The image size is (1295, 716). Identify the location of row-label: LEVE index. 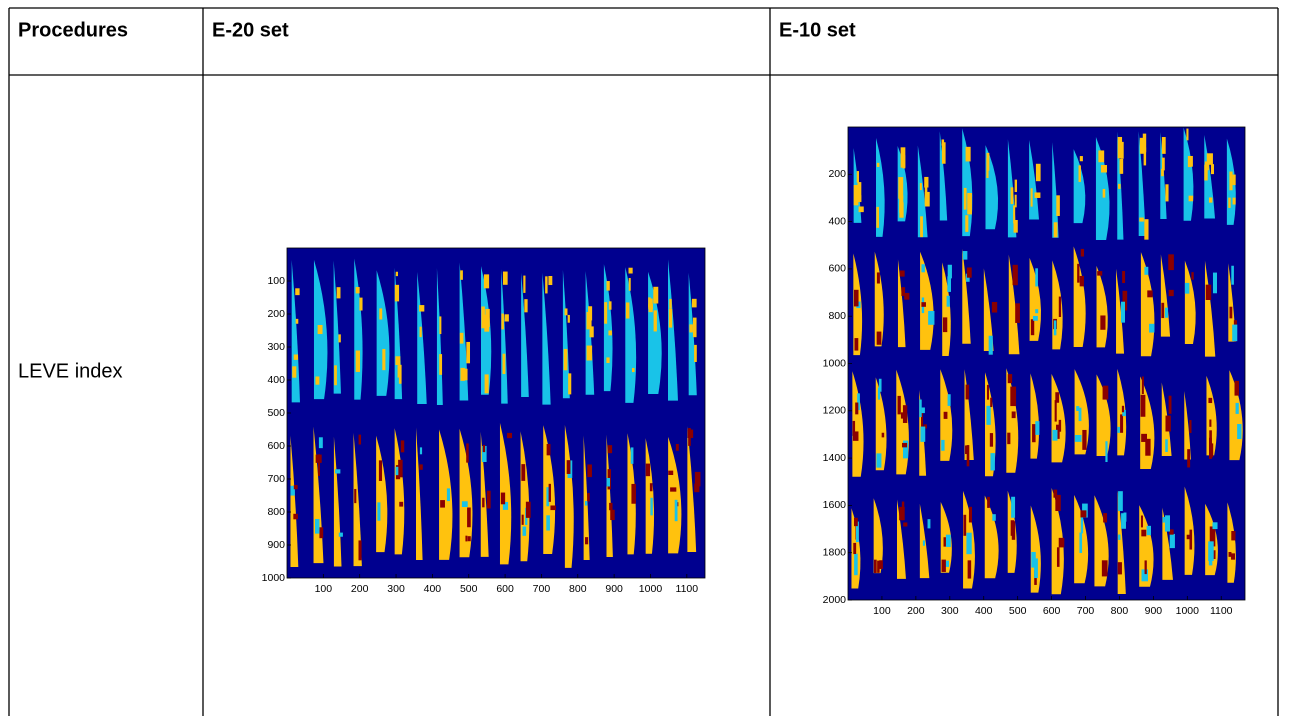
(70, 371).